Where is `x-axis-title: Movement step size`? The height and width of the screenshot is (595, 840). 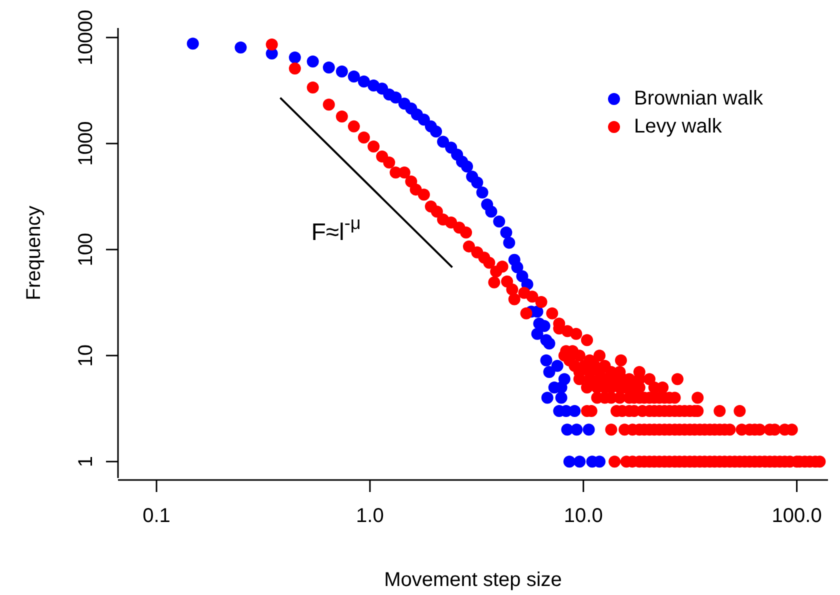 x-axis-title: Movement step size is located at coordinates (473, 580).